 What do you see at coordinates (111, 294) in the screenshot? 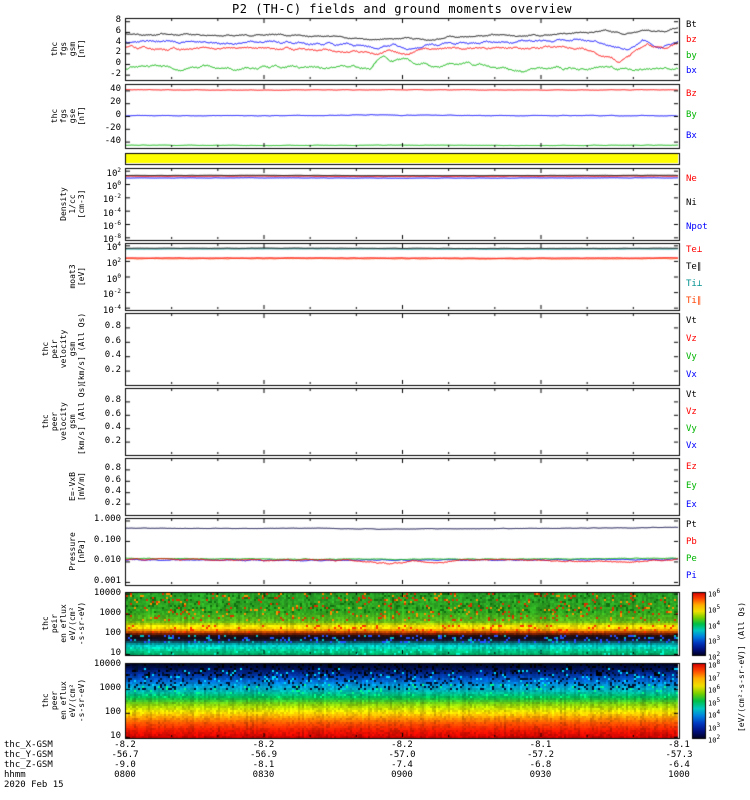
I see `y-tick-label: 10⁻²` at bounding box center [111, 294].